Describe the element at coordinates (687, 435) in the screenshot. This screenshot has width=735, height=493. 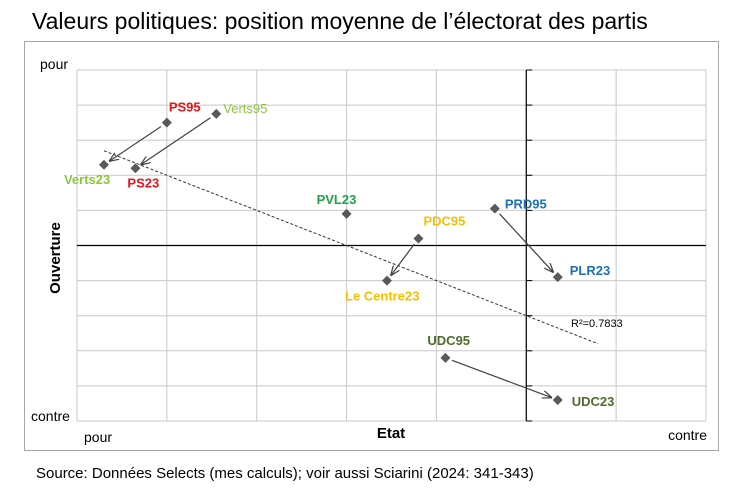
I see `x-axis-max-label: contre` at that location.